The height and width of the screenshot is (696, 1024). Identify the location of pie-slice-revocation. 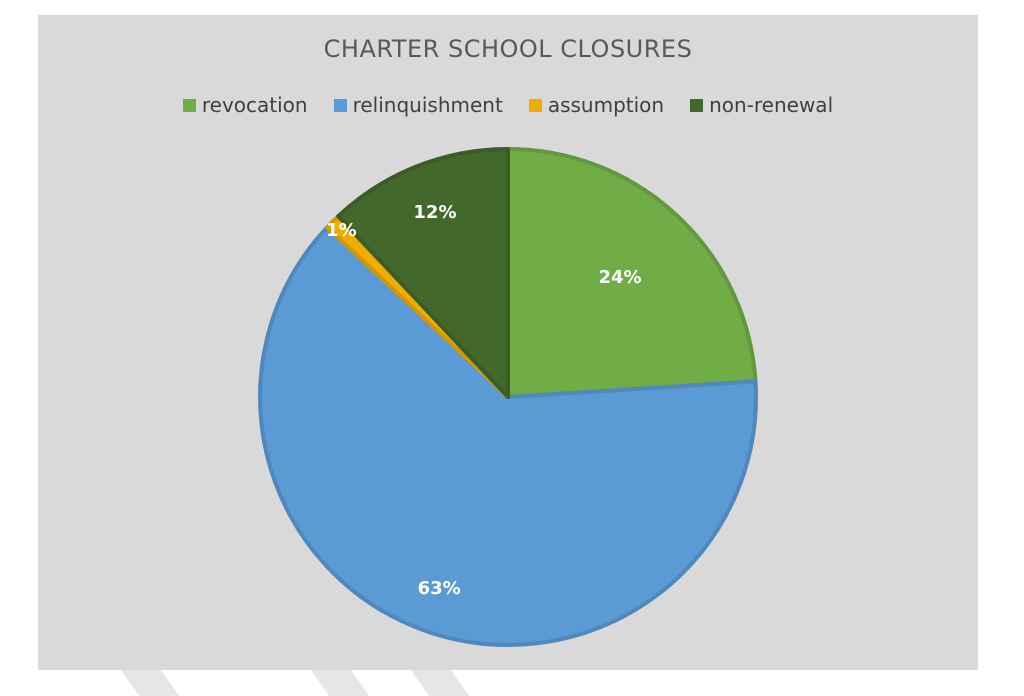
(632, 273).